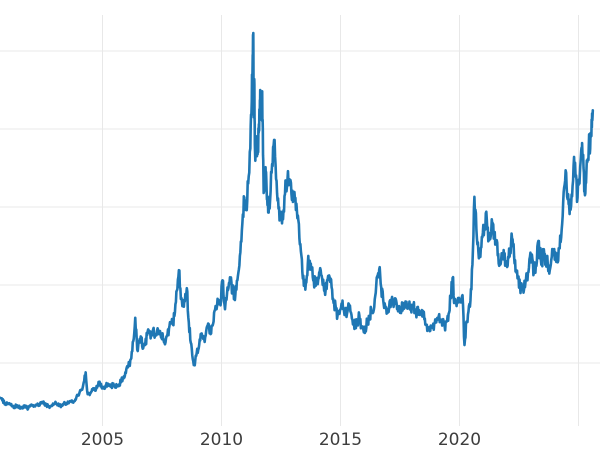 The height and width of the screenshot is (450, 600). What do you see at coordinates (281, 440) in the screenshot?
I see `x-axis-tick-labels: 2005 2010 2015 2020` at bounding box center [281, 440].